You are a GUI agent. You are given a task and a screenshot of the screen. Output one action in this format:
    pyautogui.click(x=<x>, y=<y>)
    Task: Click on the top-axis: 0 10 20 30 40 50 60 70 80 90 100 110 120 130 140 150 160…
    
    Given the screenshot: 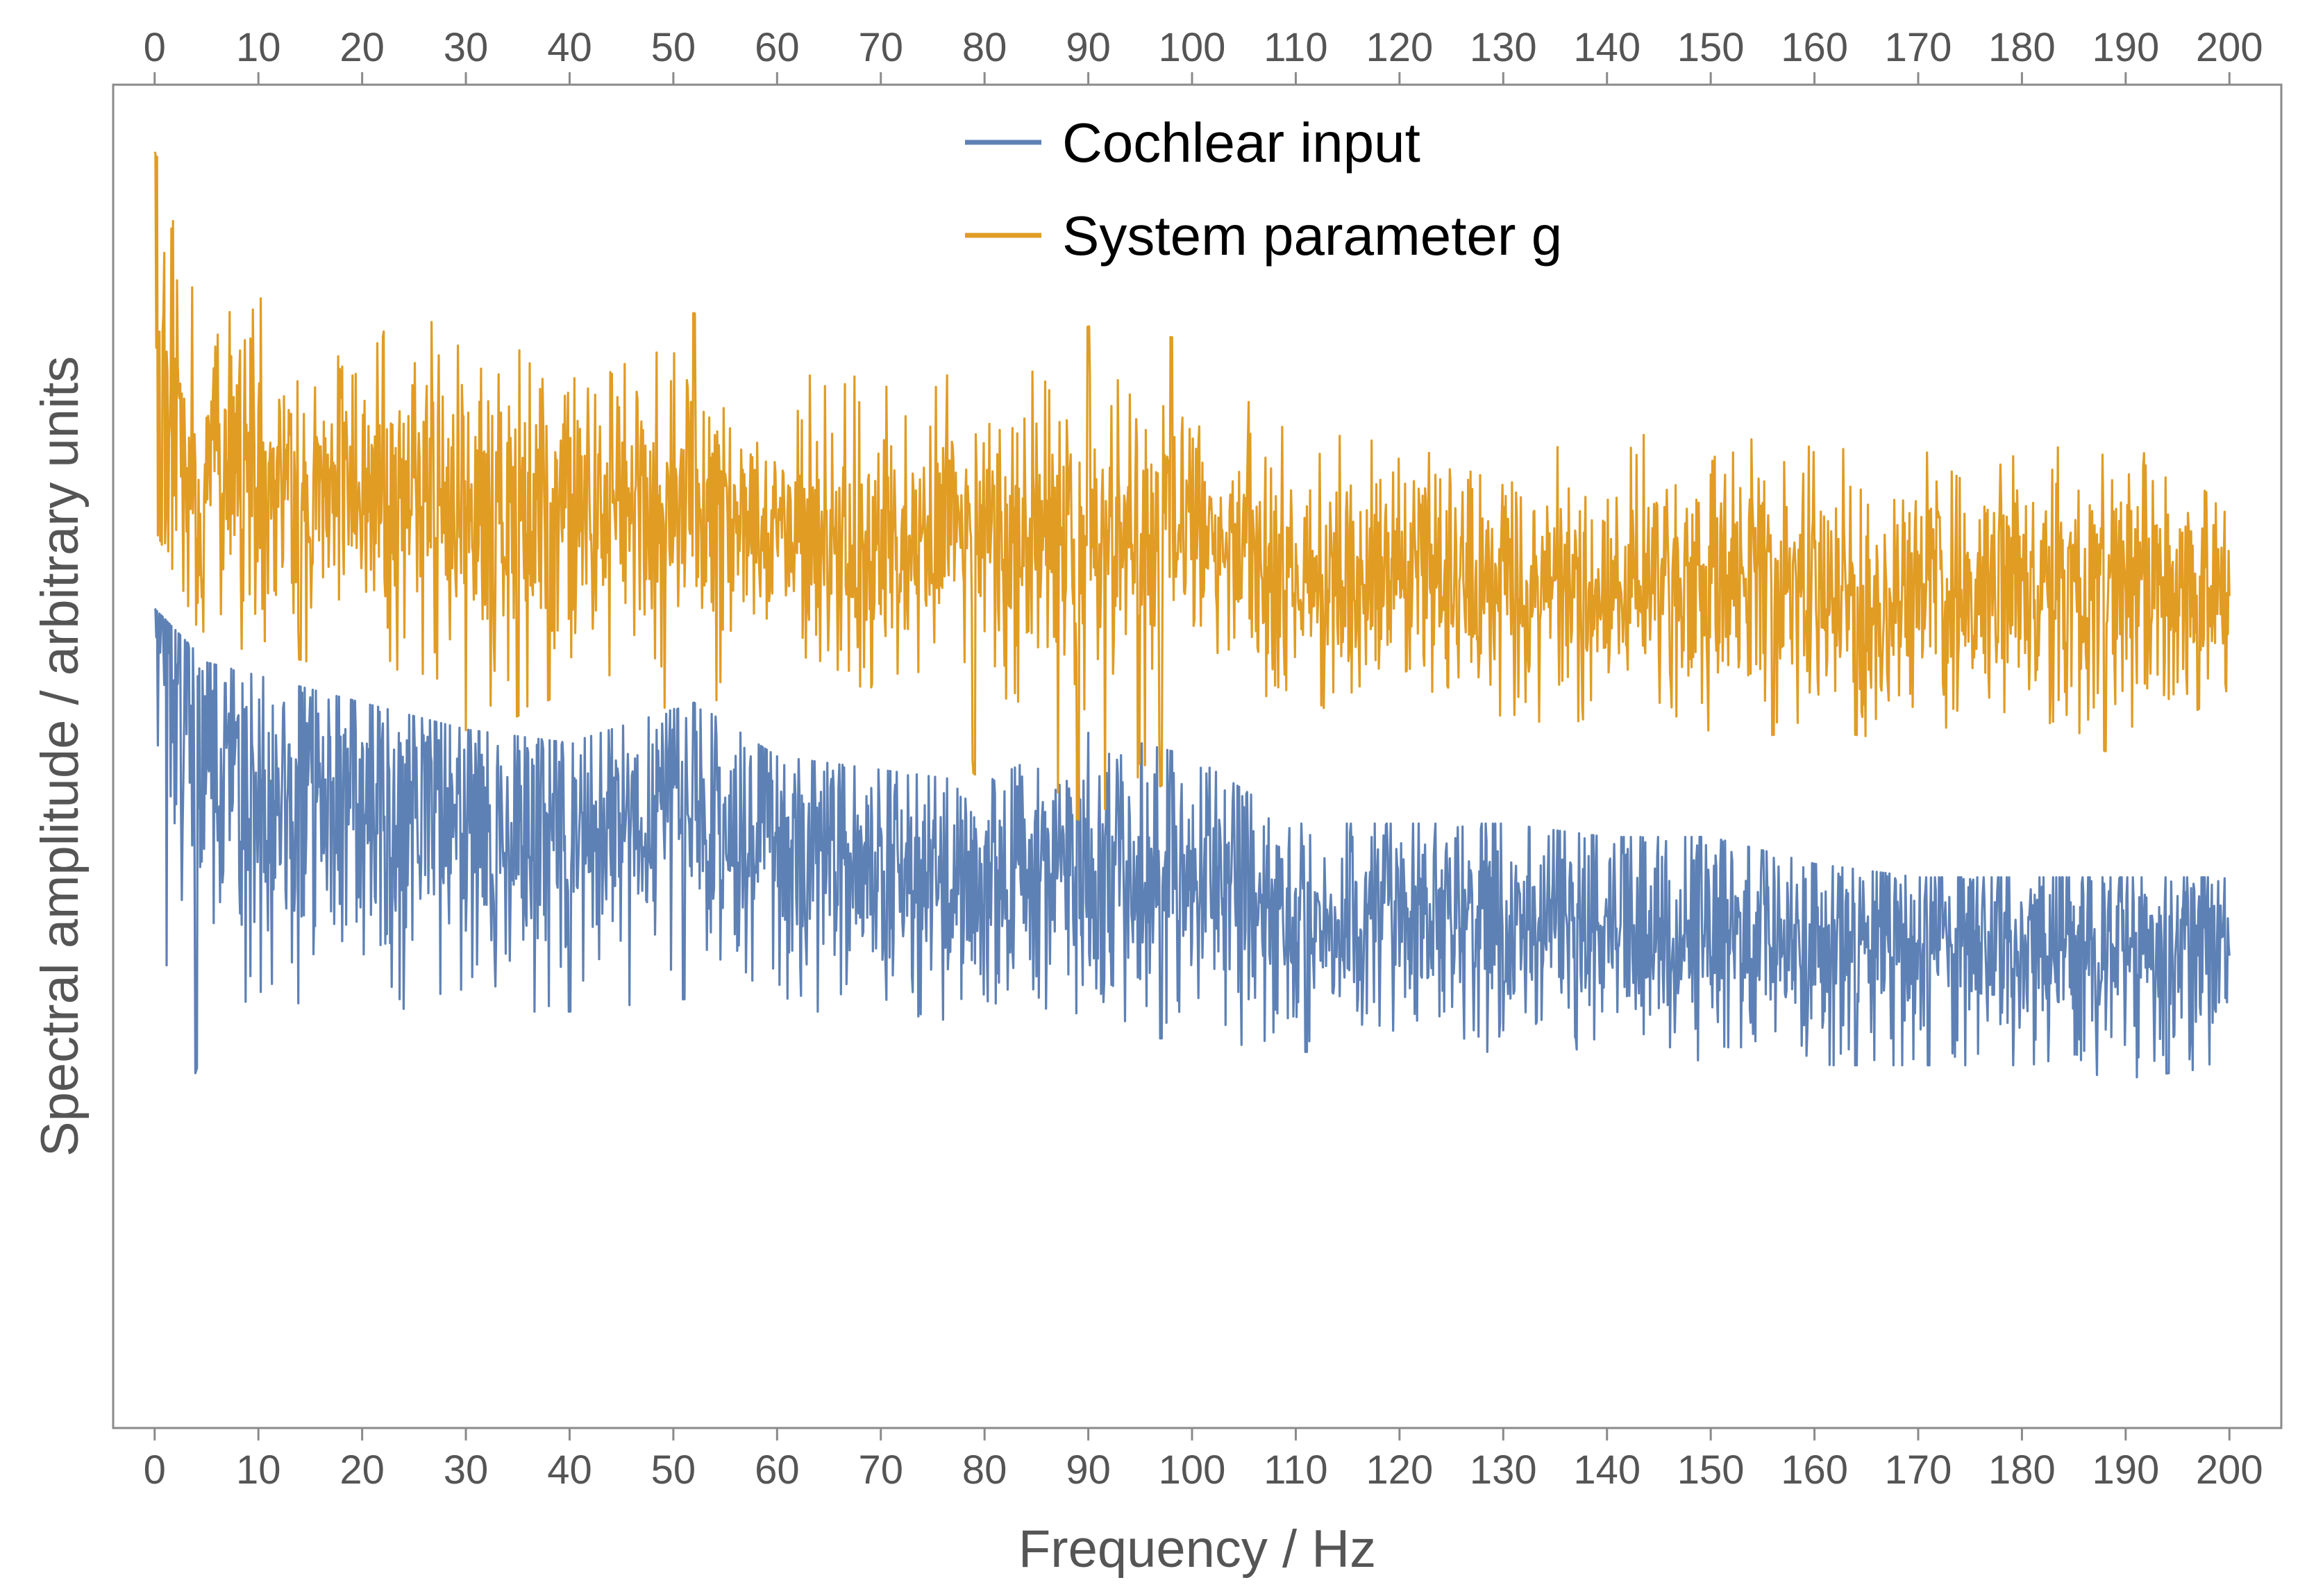 What is the action you would take?
    pyautogui.click(x=1203, y=55)
    